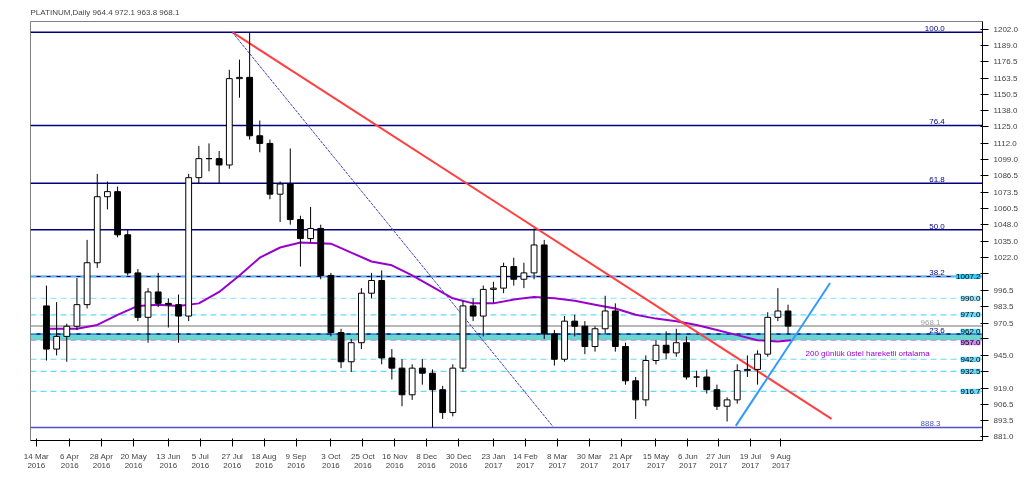 This screenshot has height=477, width=1024. Describe the element at coordinates (232, 460) in the screenshot. I see `x-tick-label: 27 Jul 2016` at that location.